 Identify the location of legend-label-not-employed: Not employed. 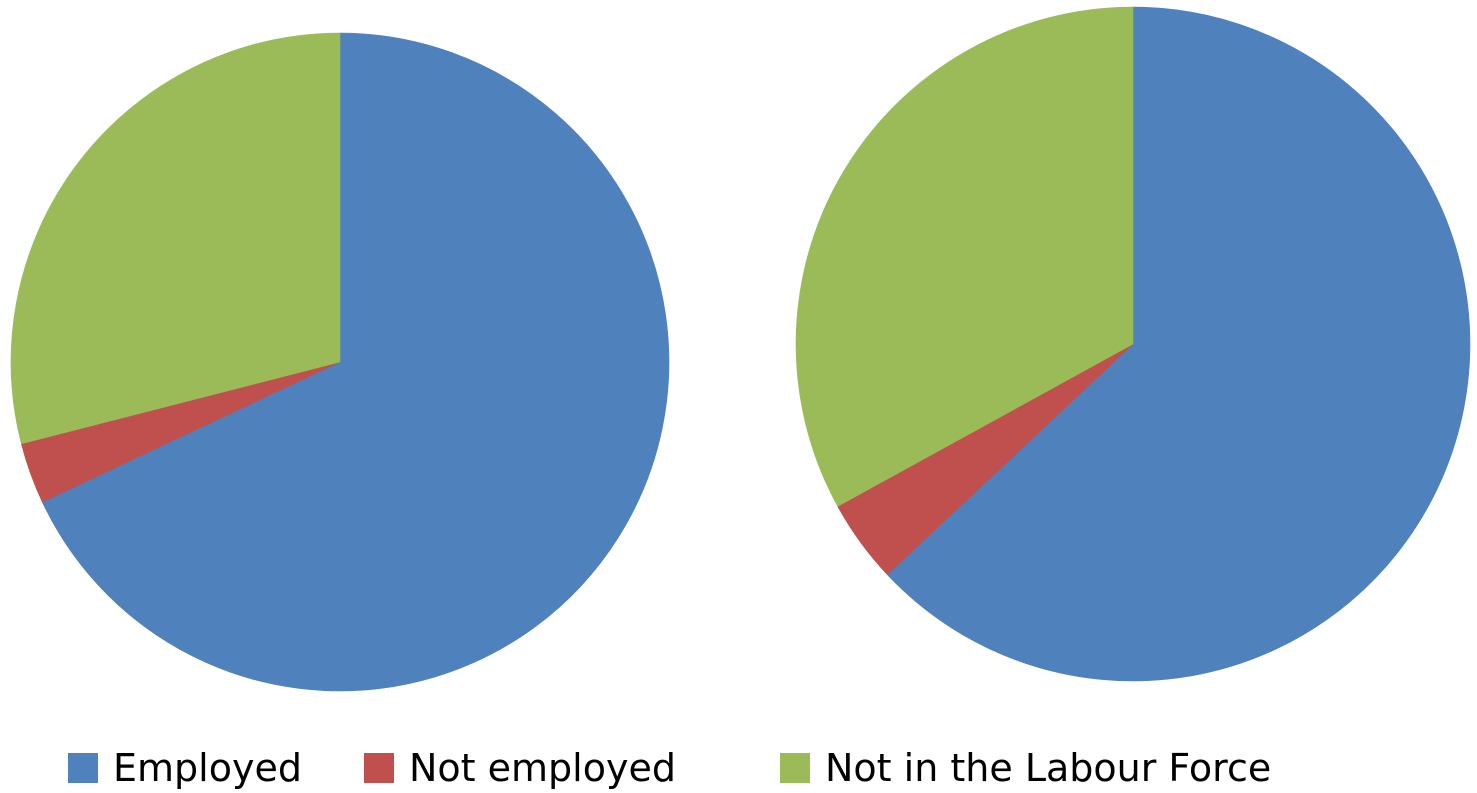
(542, 768).